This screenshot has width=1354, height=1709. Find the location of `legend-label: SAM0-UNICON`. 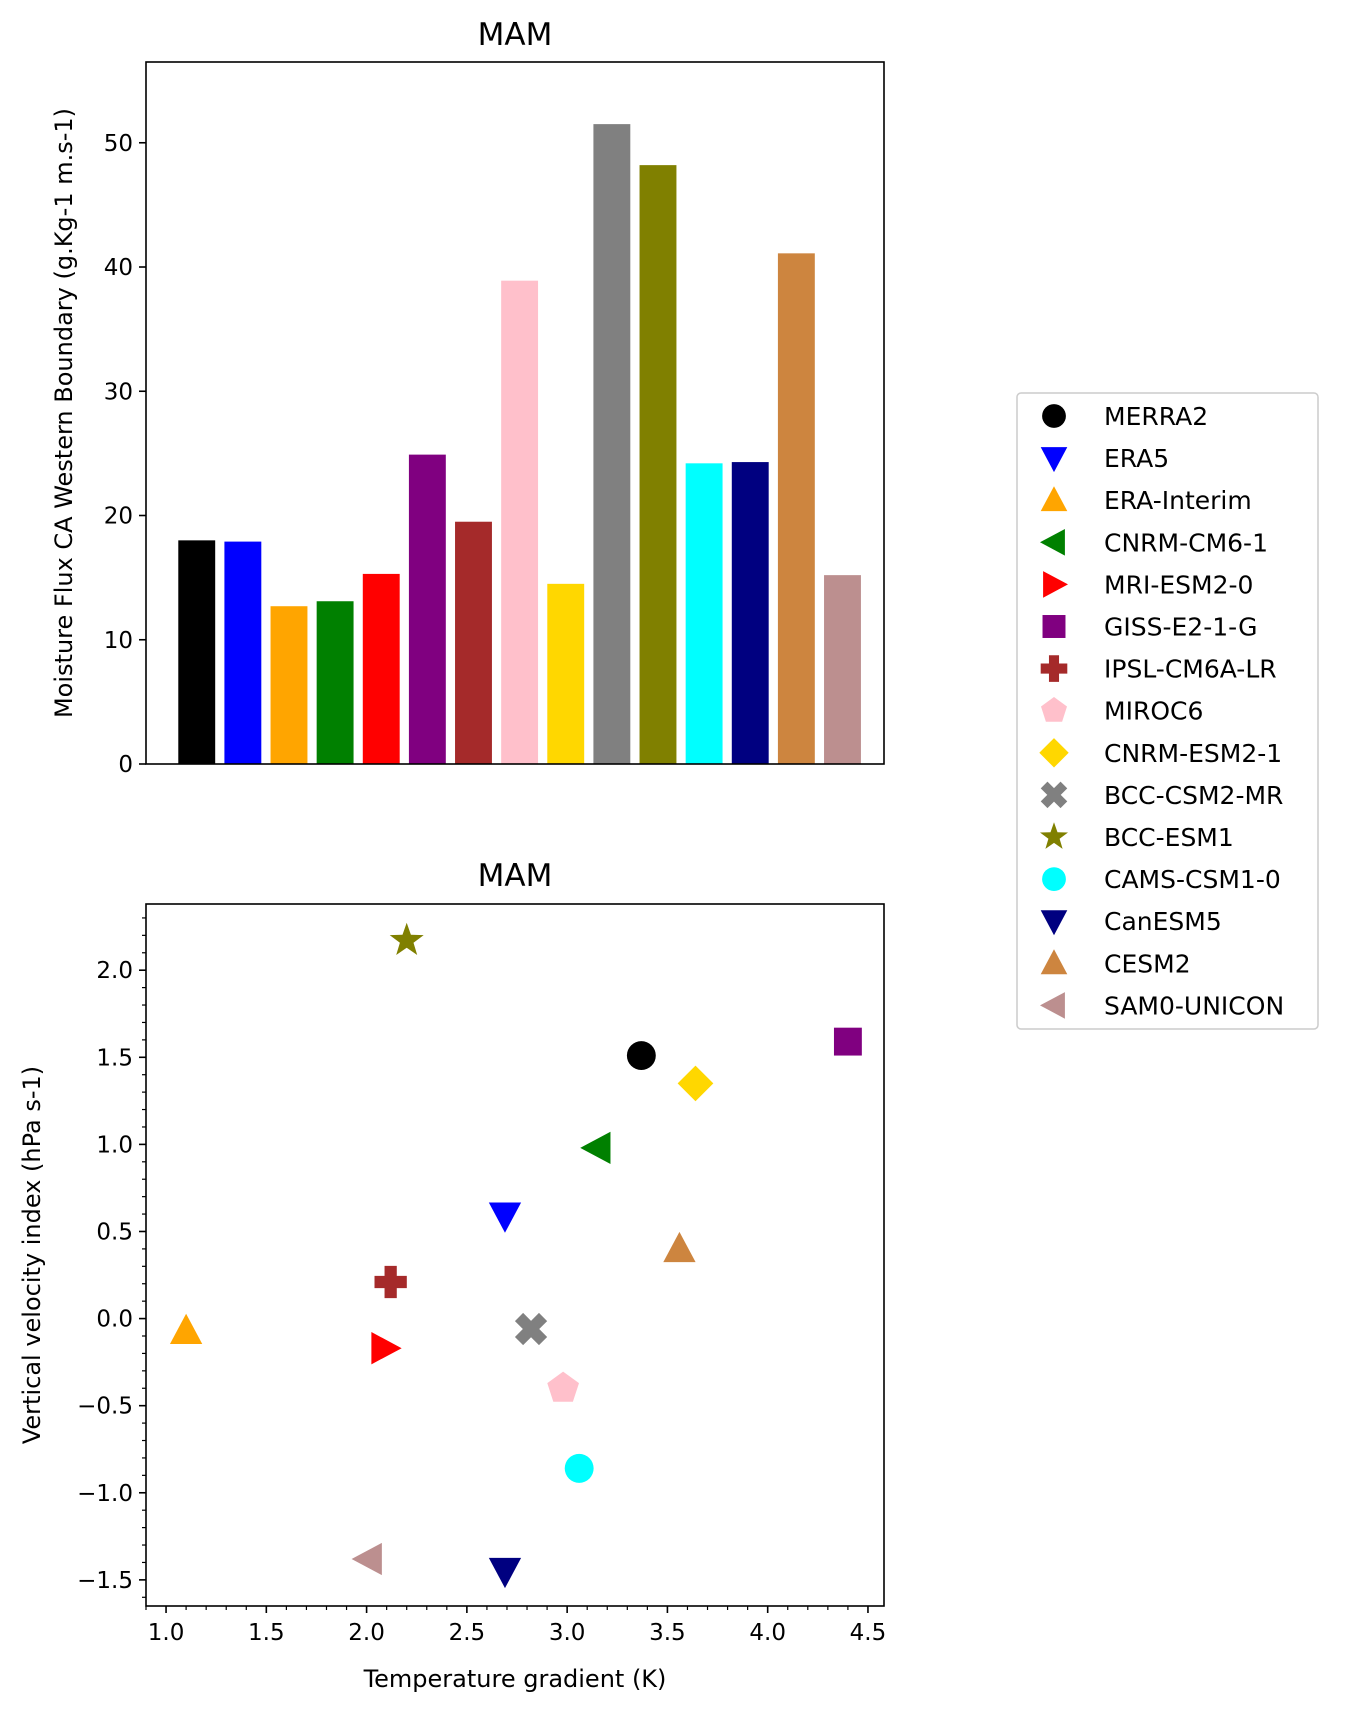

legend-label: SAM0-UNICON is located at coordinates (1194, 1005).